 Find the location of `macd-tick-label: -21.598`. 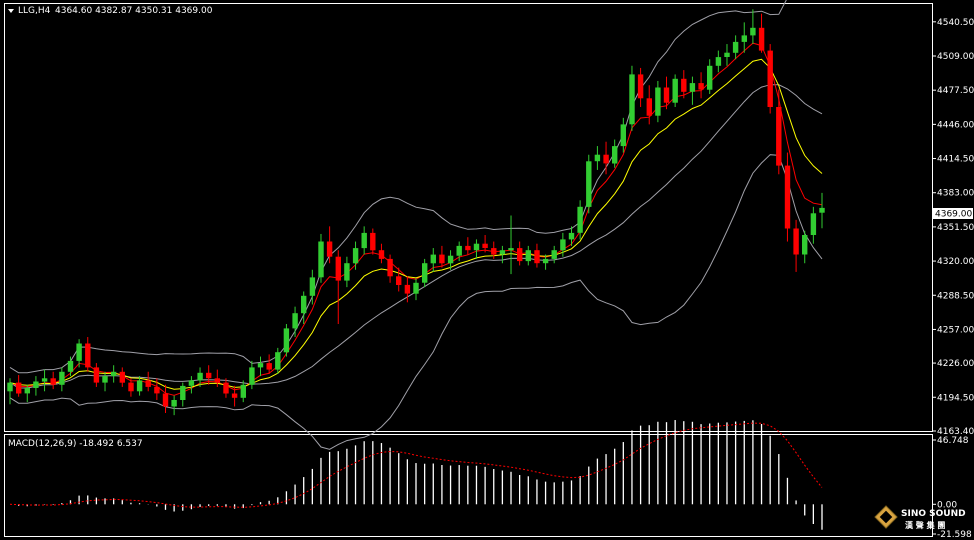

macd-tick-label: -21.598 is located at coordinates (954, 535).